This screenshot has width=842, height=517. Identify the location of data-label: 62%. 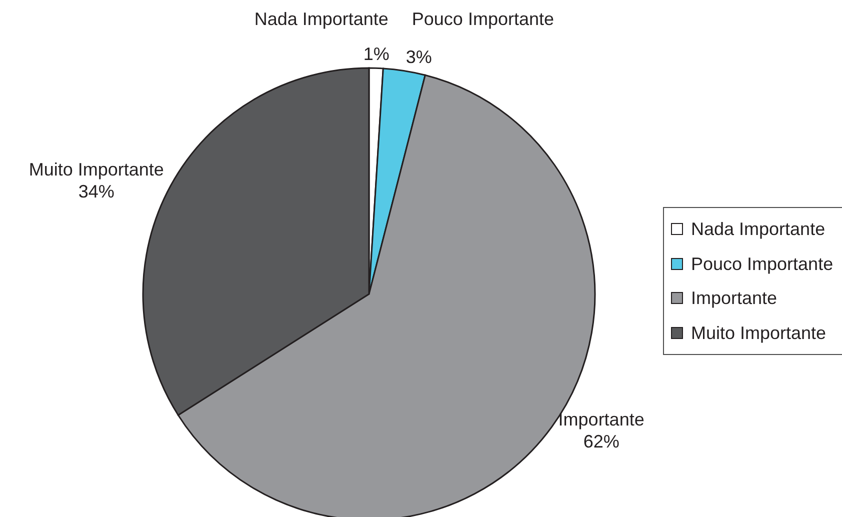
(601, 442).